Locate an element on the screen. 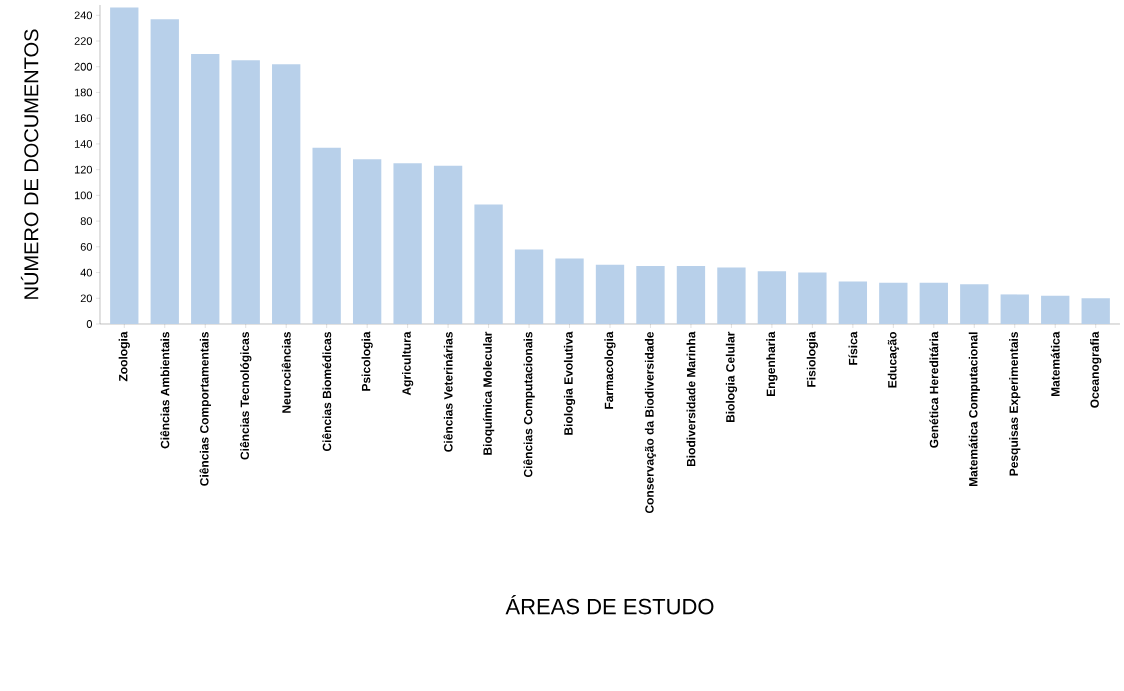 The image size is (1124, 691). x-tick-label: Genética Hereditária is located at coordinates (934, 389).